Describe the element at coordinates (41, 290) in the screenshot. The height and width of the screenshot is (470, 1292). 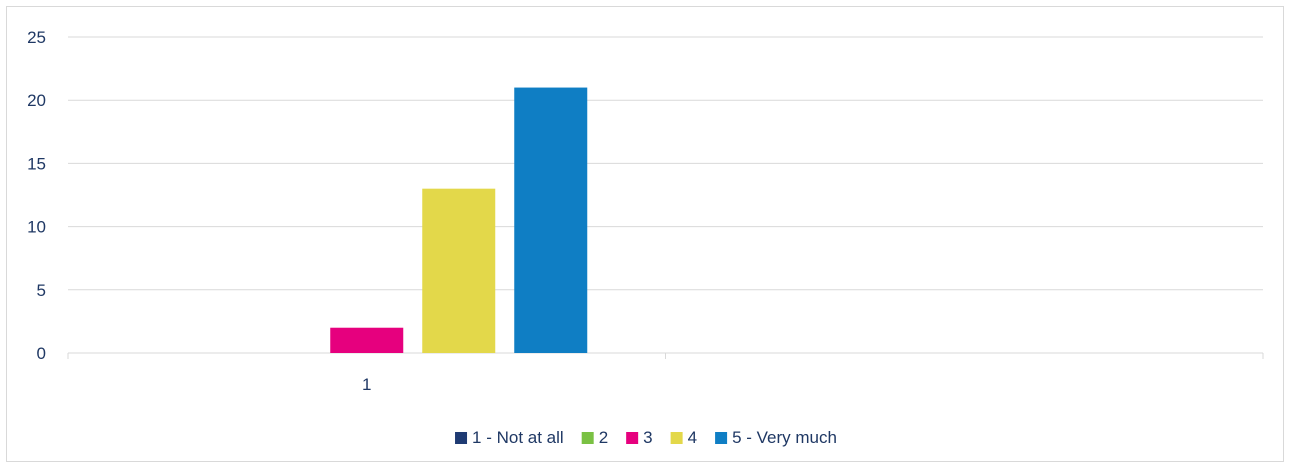
I see `y-tick-label: 5` at that location.